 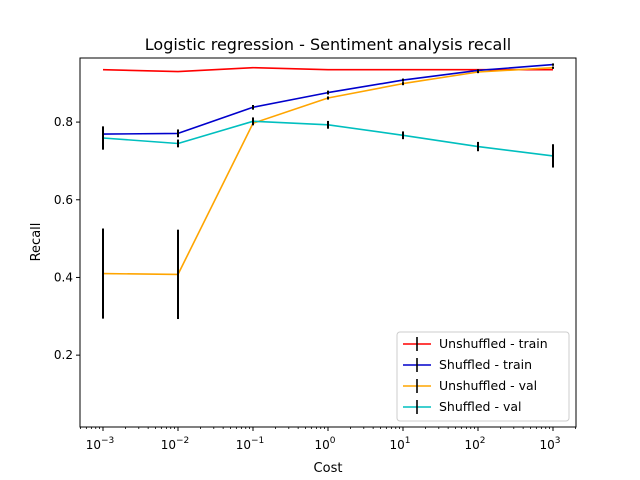 I want to click on legend-label-0: Unshuffled - train, so click(x=493, y=343).